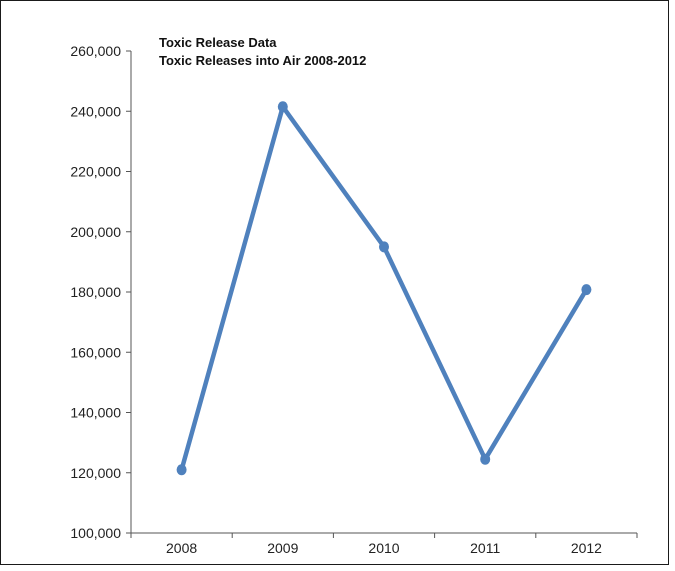 The image size is (675, 571). What do you see at coordinates (383, 548) in the screenshot?
I see `x-tick-label: 2010` at bounding box center [383, 548].